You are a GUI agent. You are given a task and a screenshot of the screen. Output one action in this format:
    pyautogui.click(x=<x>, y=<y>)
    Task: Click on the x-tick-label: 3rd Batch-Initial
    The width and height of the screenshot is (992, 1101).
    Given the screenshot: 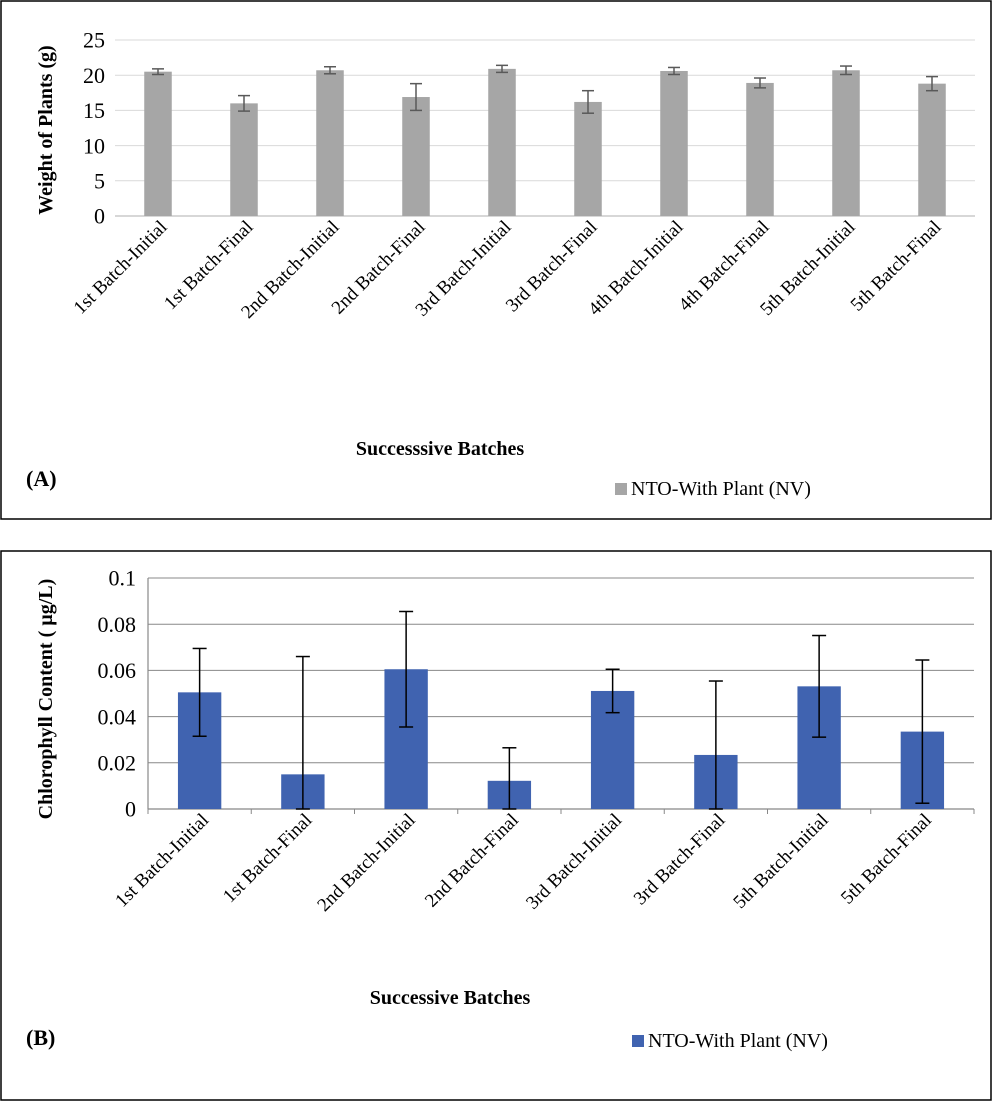 What is the action you would take?
    pyautogui.click(x=574, y=862)
    